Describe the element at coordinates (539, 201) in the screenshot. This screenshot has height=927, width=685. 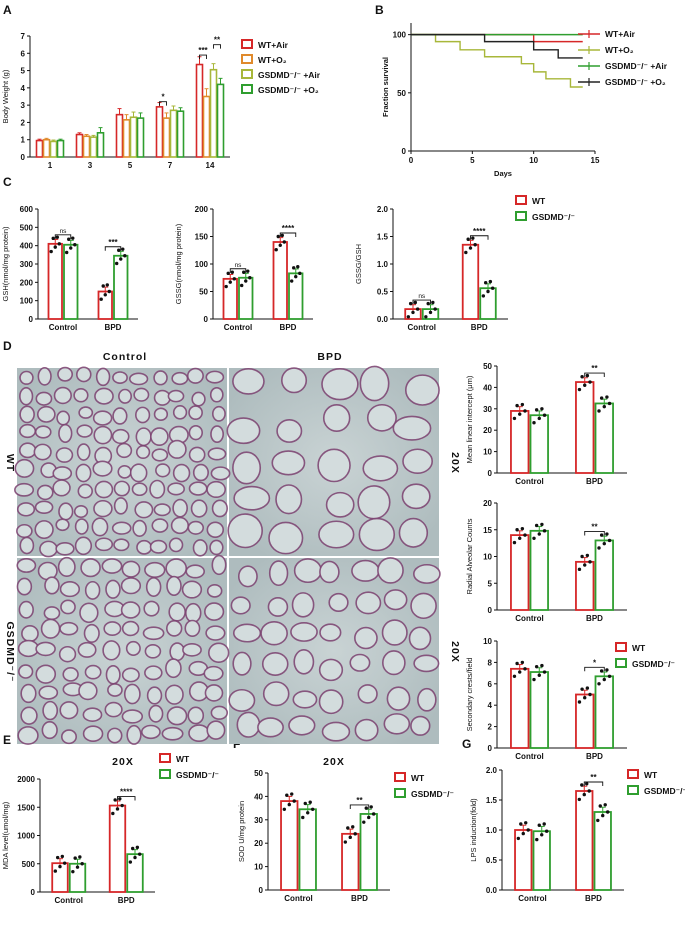
I see `legend-label-wt: WT` at that location.